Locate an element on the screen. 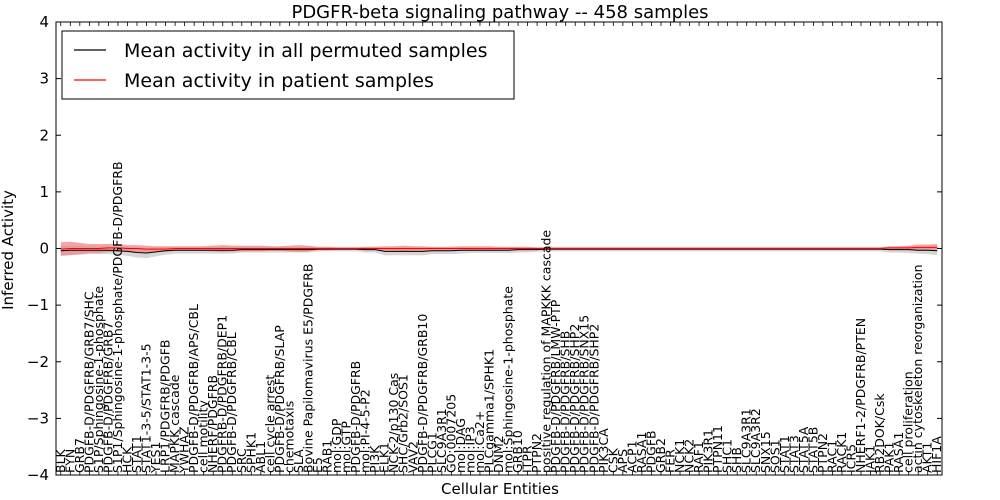 Image resolution: width=1000 pixels, height=500 pixels. category-label: ABL1 is located at coordinates (260, 457).